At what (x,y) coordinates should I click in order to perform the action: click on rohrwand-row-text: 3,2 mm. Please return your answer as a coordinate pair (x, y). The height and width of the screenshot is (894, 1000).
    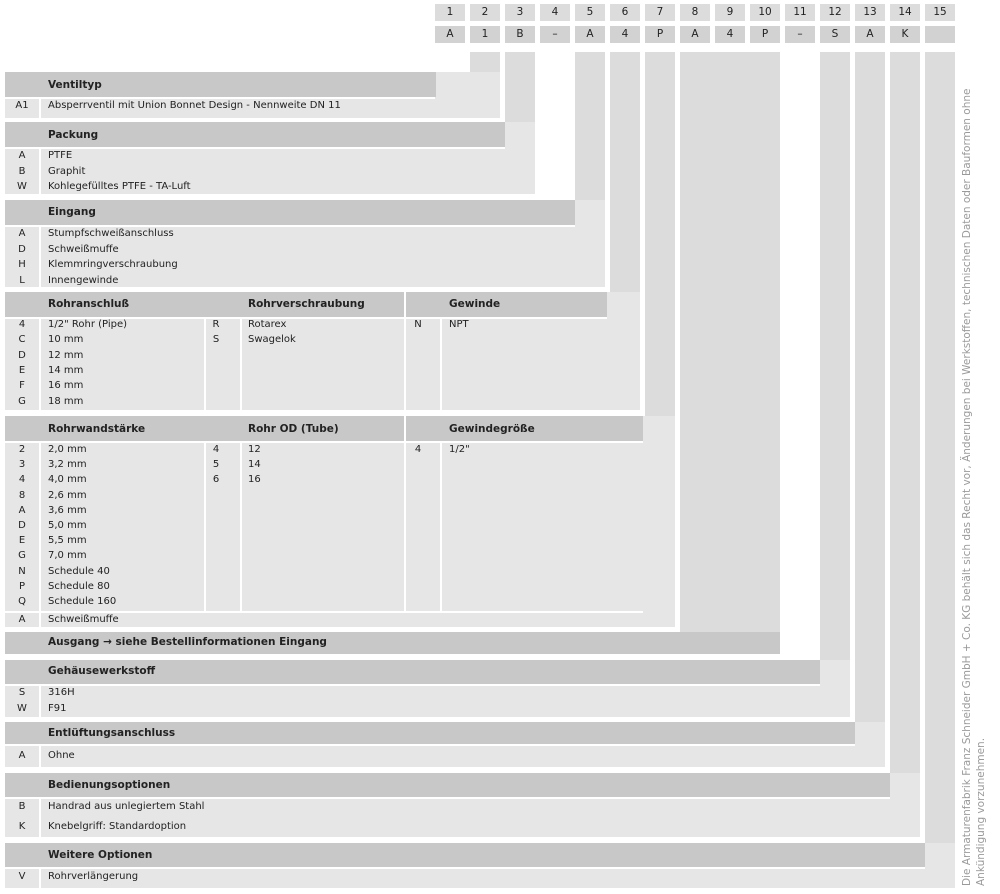
    Looking at the image, I should click on (67, 465).